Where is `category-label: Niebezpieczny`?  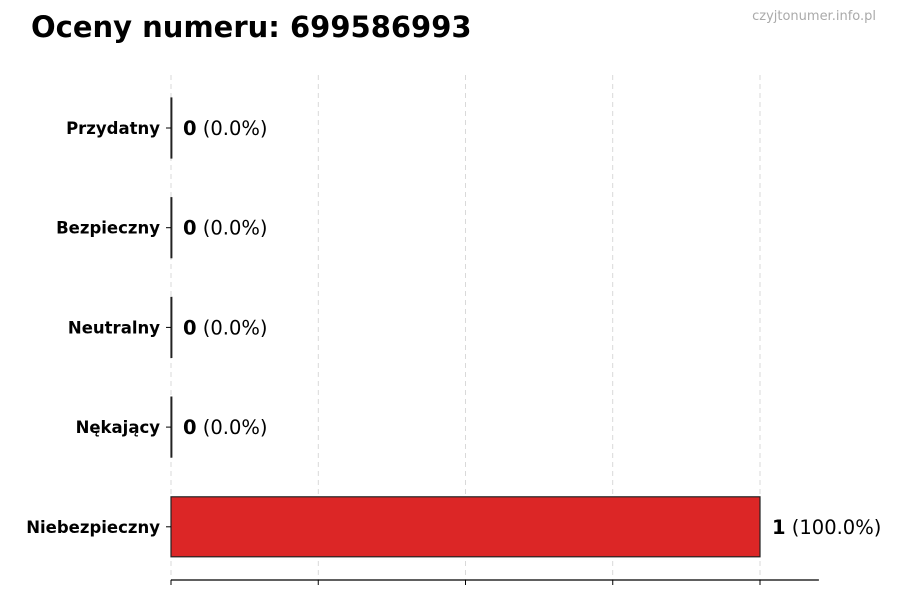
category-label: Niebezpieczny is located at coordinates (93, 527).